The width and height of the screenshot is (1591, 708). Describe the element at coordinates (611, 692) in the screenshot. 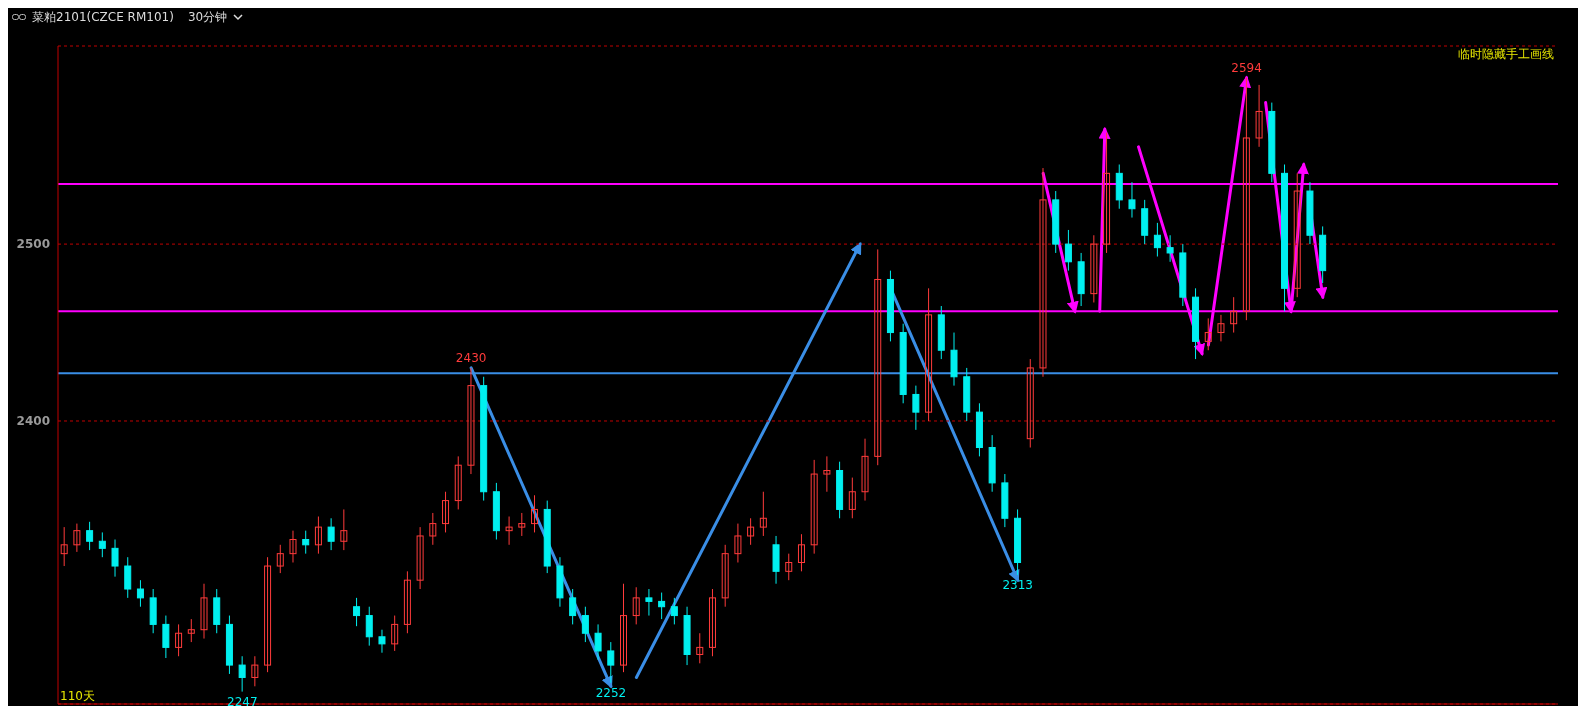

I see `annotation: 2252` at that location.